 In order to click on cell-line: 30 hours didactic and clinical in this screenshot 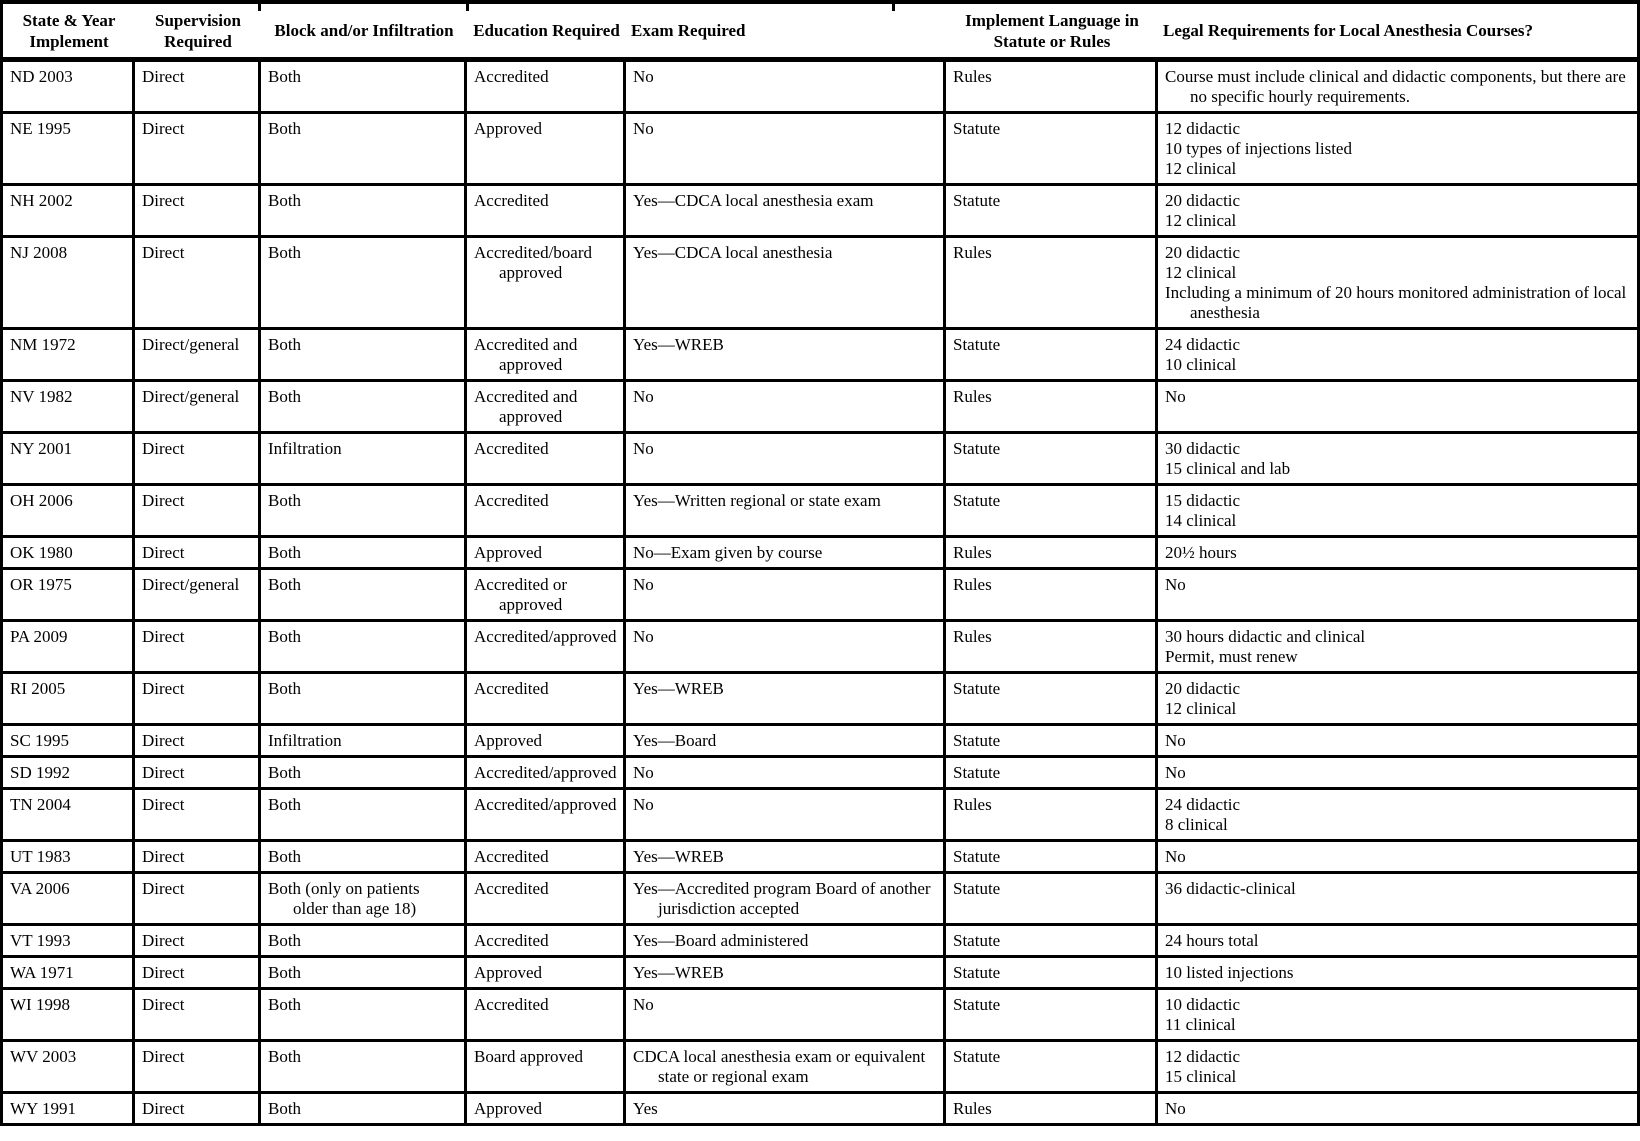, I will do `click(1265, 636)`.